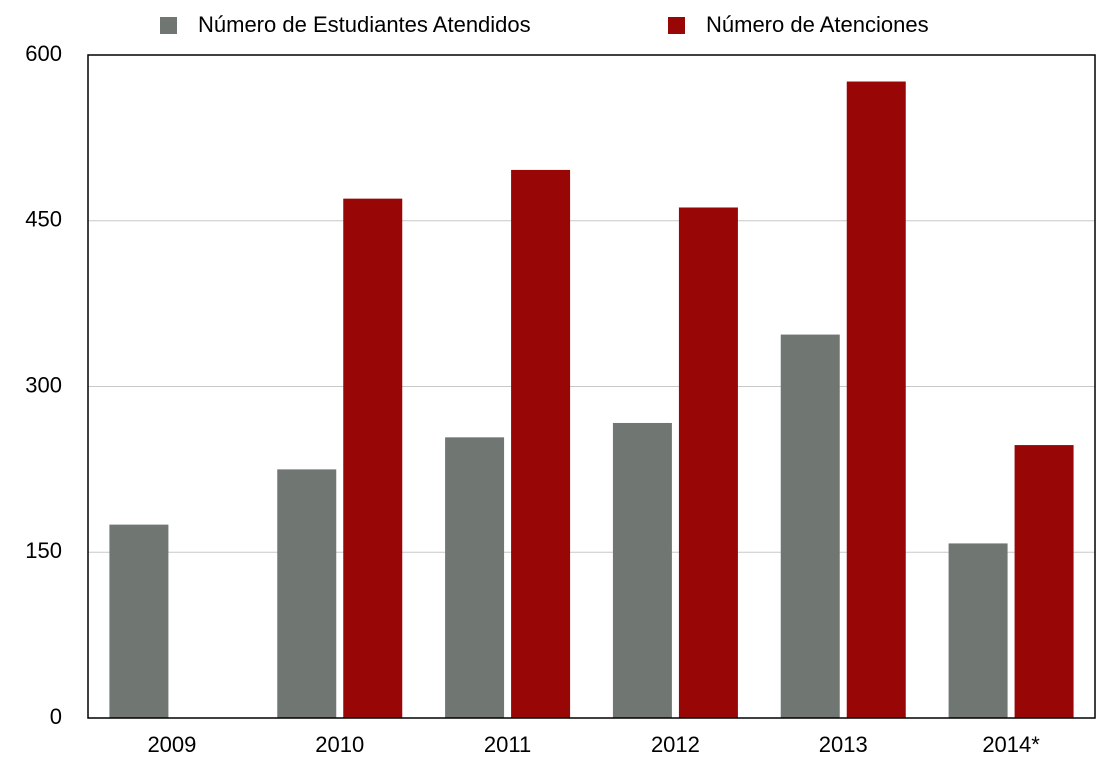 The height and width of the screenshot is (758, 1101). Describe the element at coordinates (675, 744) in the screenshot. I see `x-tick-label: 2012` at that location.